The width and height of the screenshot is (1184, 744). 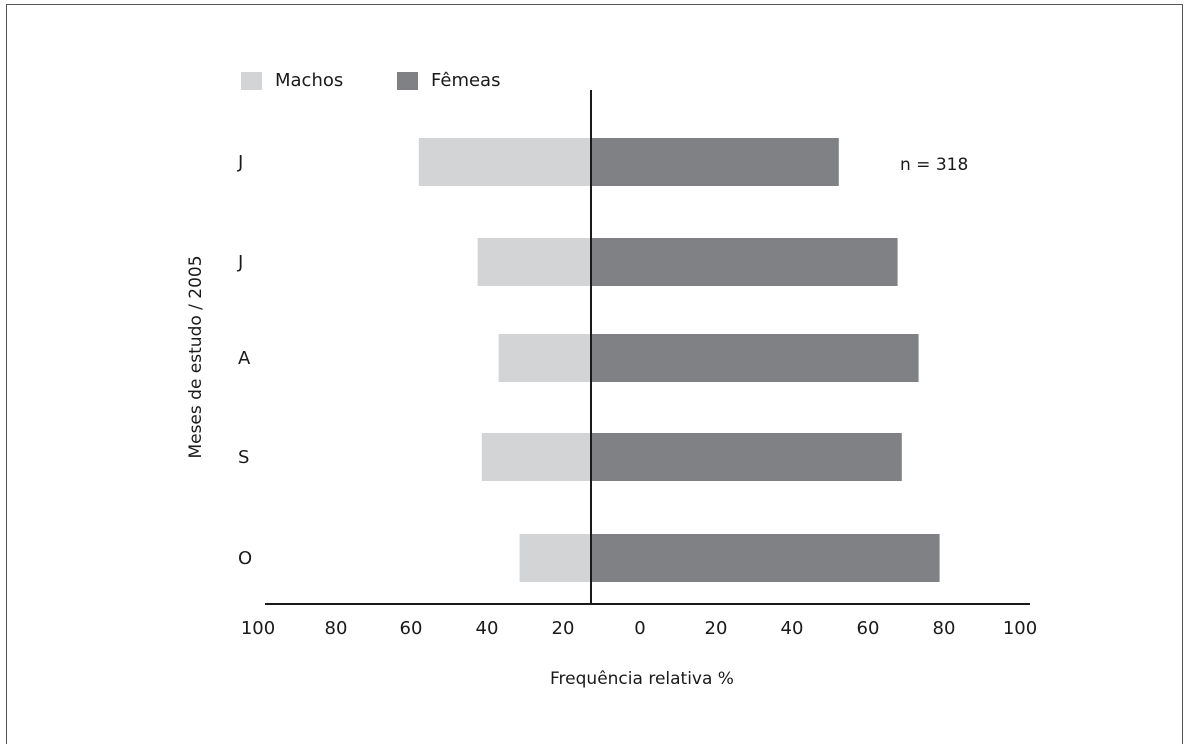 I want to click on y-tick-label-2: A, so click(x=244, y=358).